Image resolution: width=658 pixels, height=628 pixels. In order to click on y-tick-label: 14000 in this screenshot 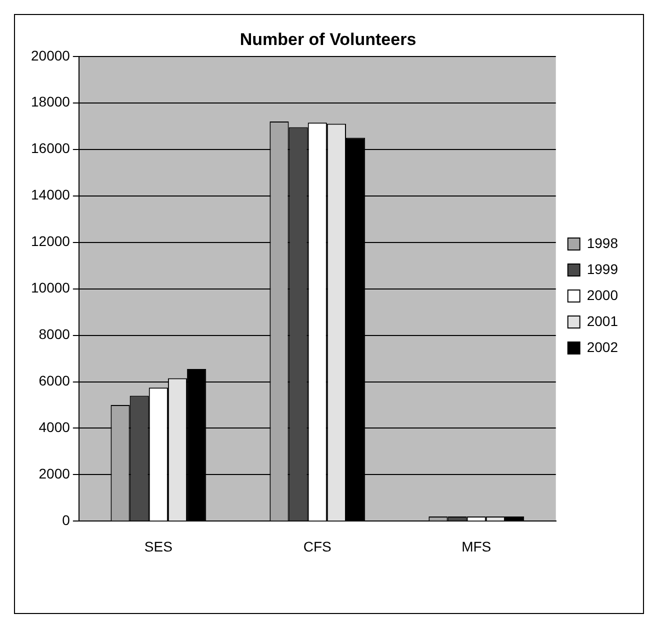, I will do `click(50, 194)`.